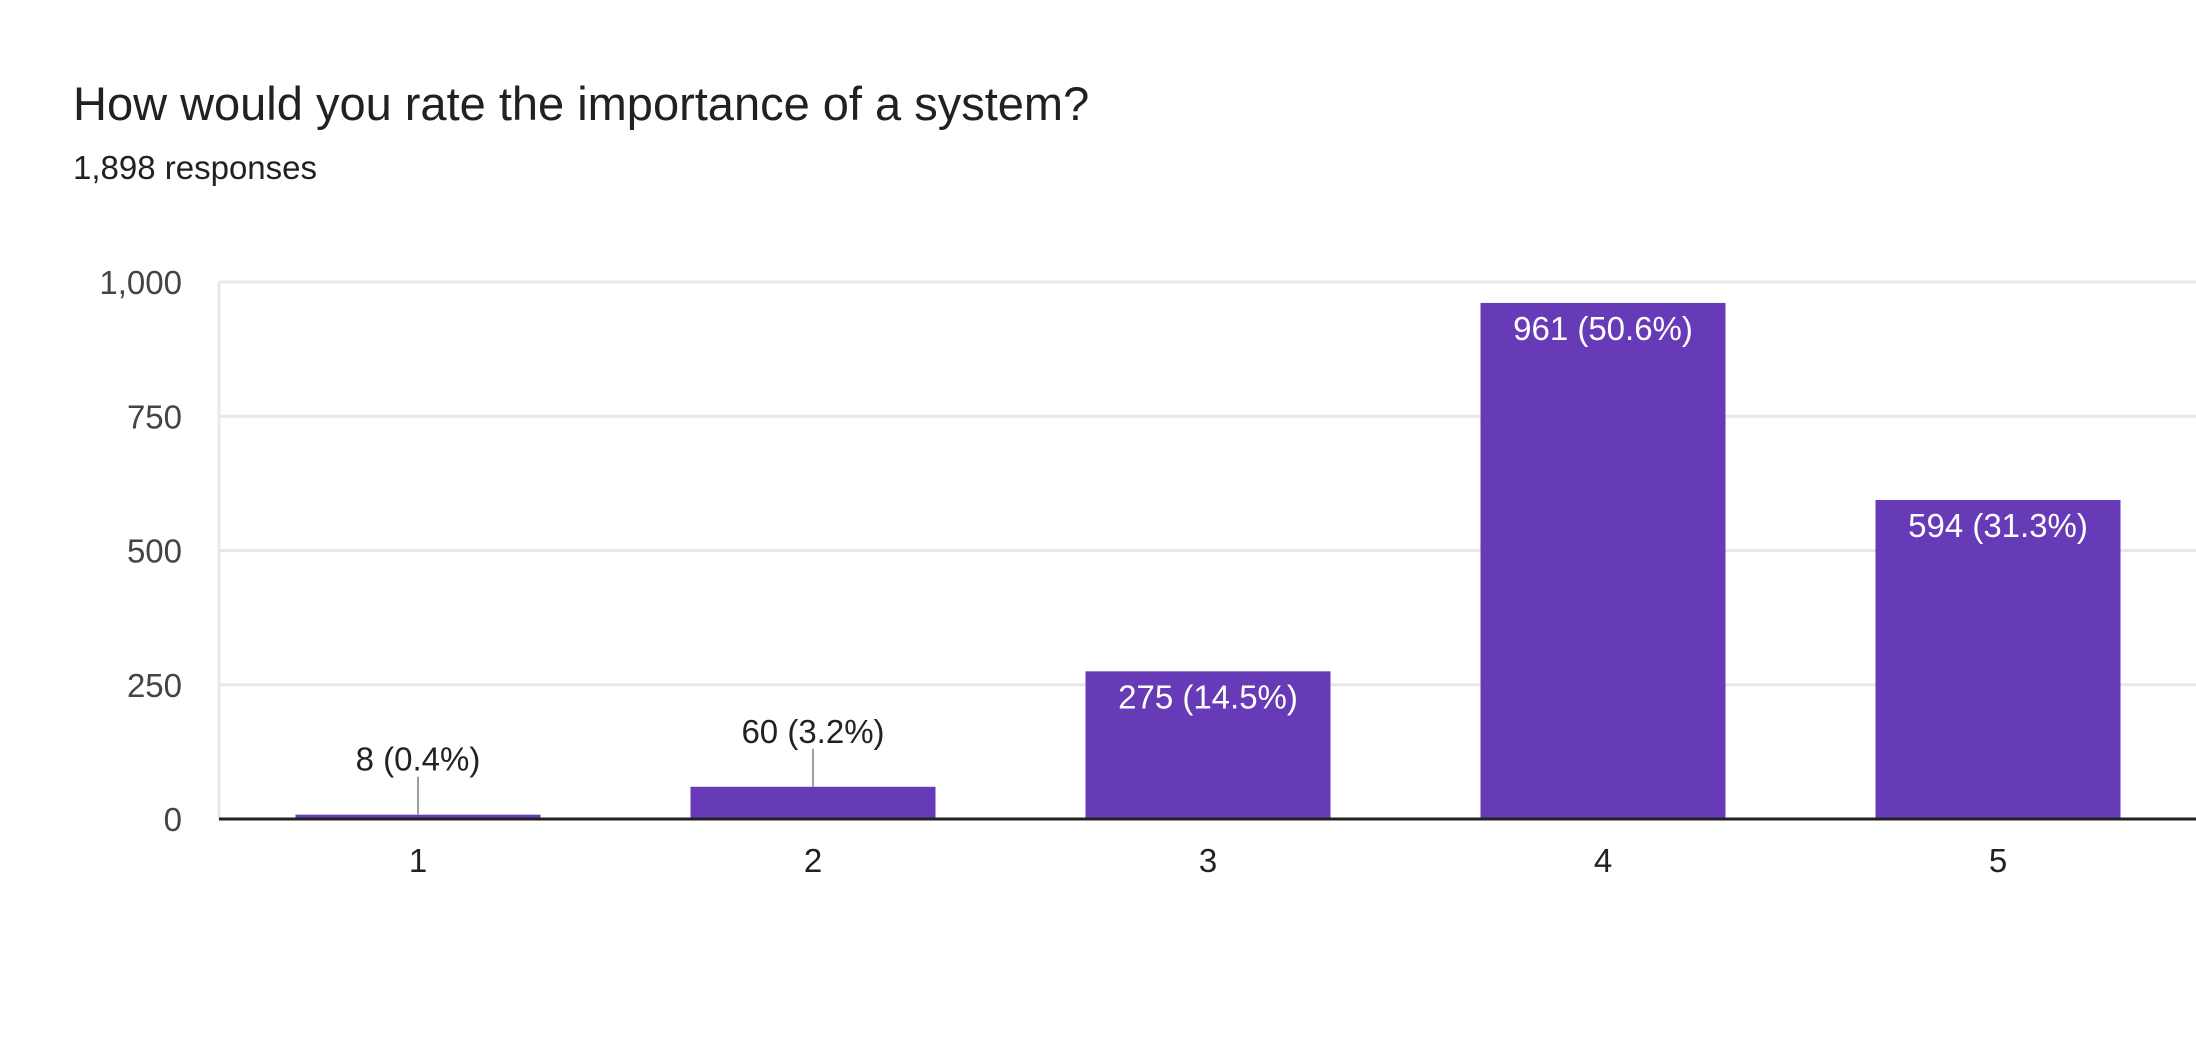  I want to click on data-label: 8 (0.4%), so click(418, 759).